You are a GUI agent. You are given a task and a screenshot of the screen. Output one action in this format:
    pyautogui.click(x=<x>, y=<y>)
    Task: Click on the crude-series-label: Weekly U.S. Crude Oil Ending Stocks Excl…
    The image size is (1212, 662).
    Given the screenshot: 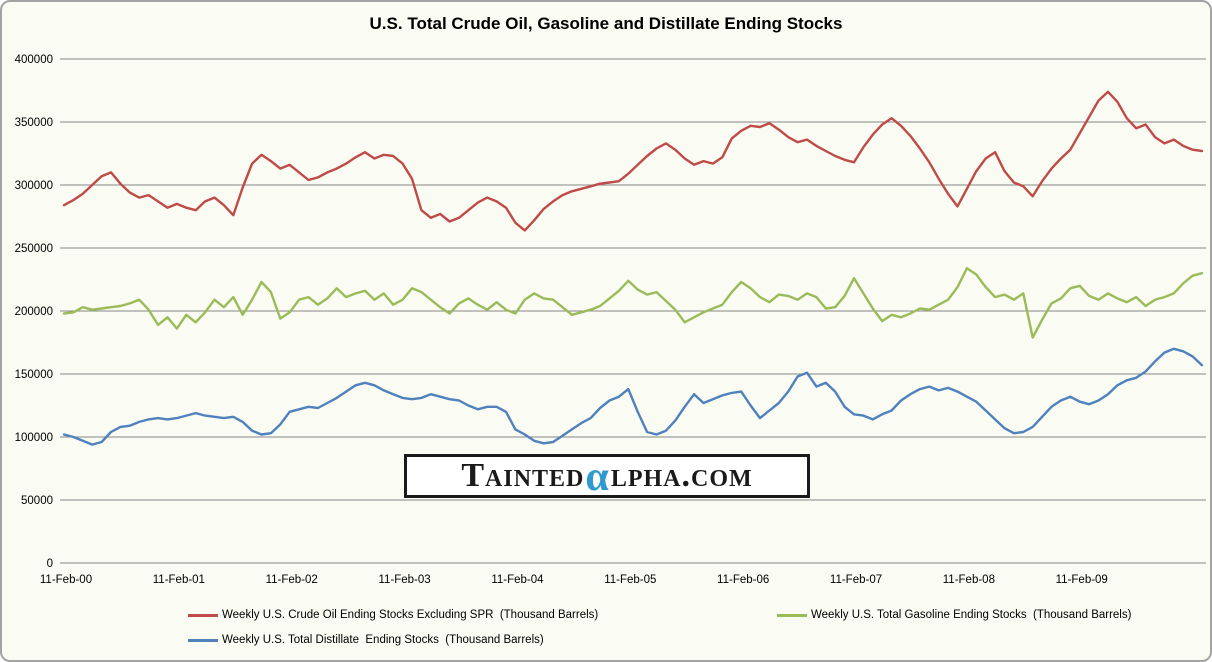 What is the action you would take?
    pyautogui.click(x=410, y=615)
    